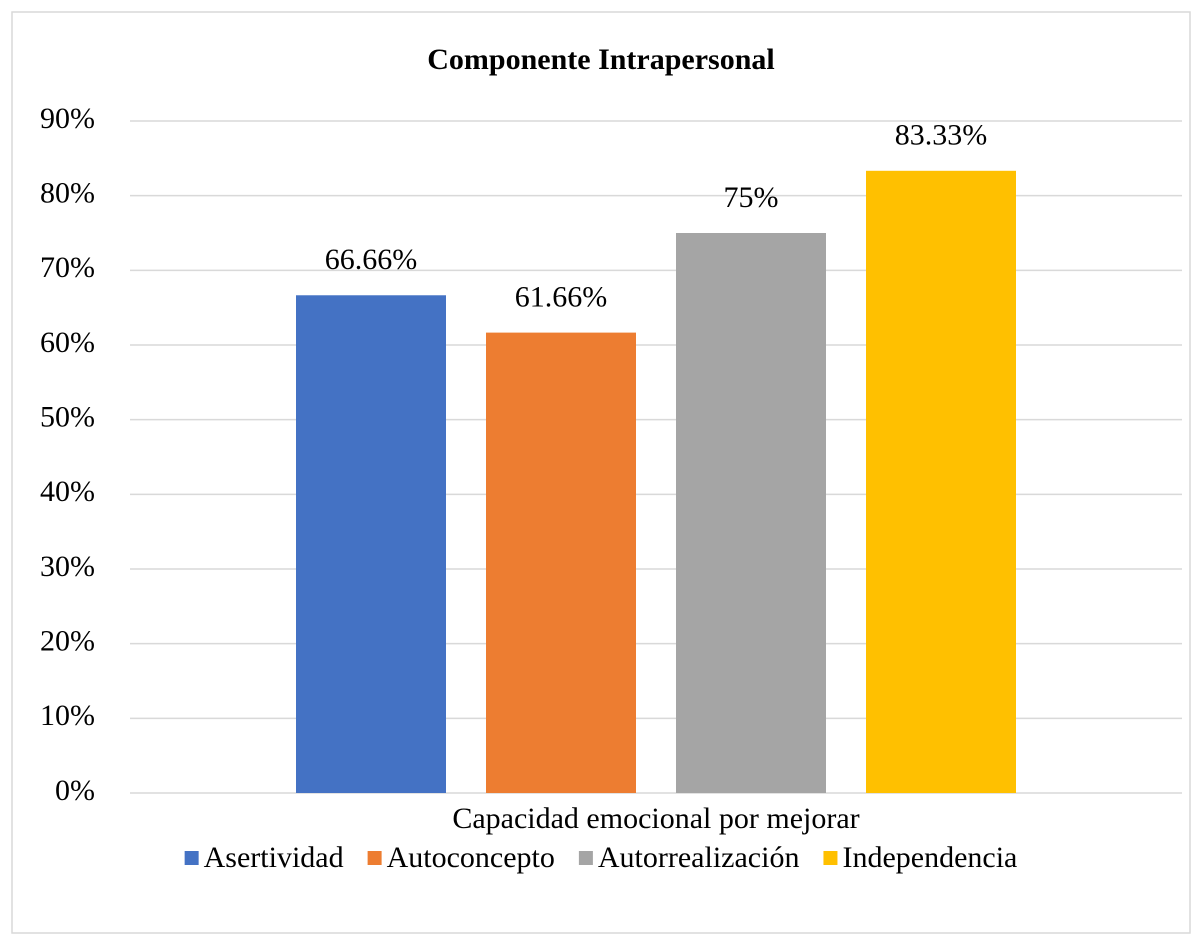 The height and width of the screenshot is (945, 1202). I want to click on y-tick-label: 90%, so click(67, 118).